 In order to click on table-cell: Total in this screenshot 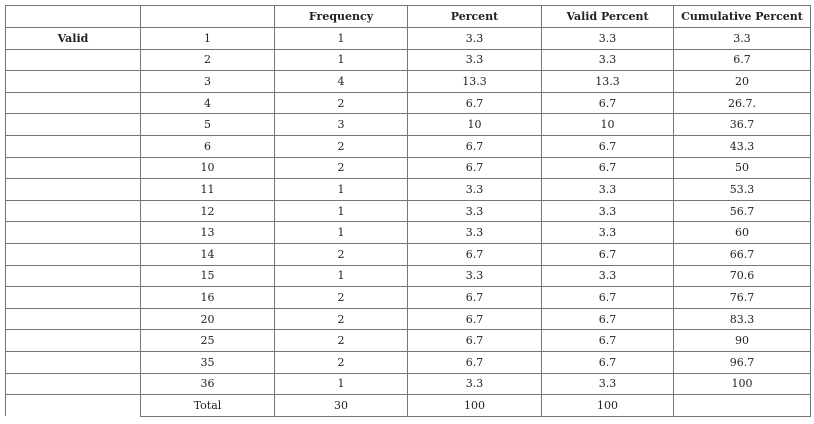, I will do `click(207, 405)`.